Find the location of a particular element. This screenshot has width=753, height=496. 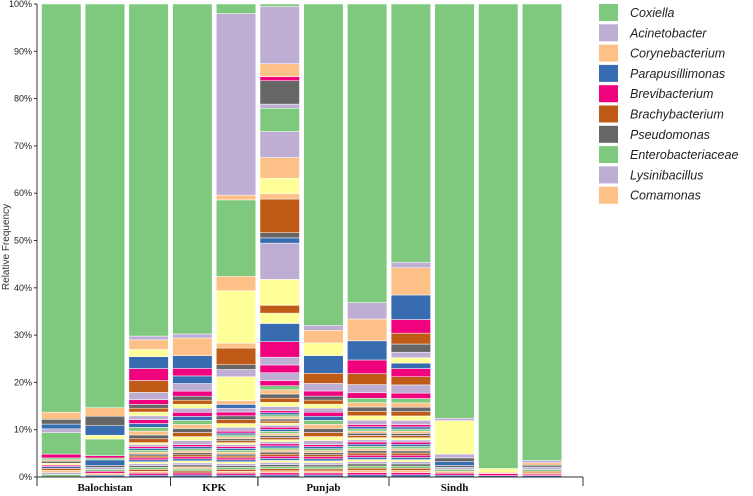

legend-entry: Lysinibacillus is located at coordinates (651, 175).